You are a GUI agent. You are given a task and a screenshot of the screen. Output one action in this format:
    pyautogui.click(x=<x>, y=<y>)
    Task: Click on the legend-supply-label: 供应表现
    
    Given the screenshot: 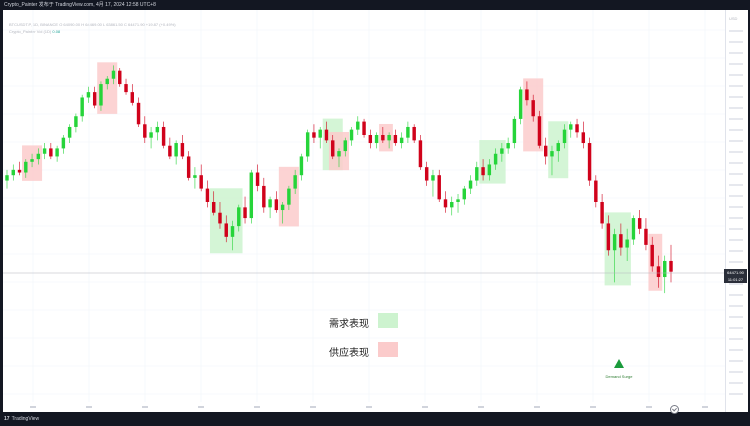 What is the action you would take?
    pyautogui.click(x=349, y=353)
    